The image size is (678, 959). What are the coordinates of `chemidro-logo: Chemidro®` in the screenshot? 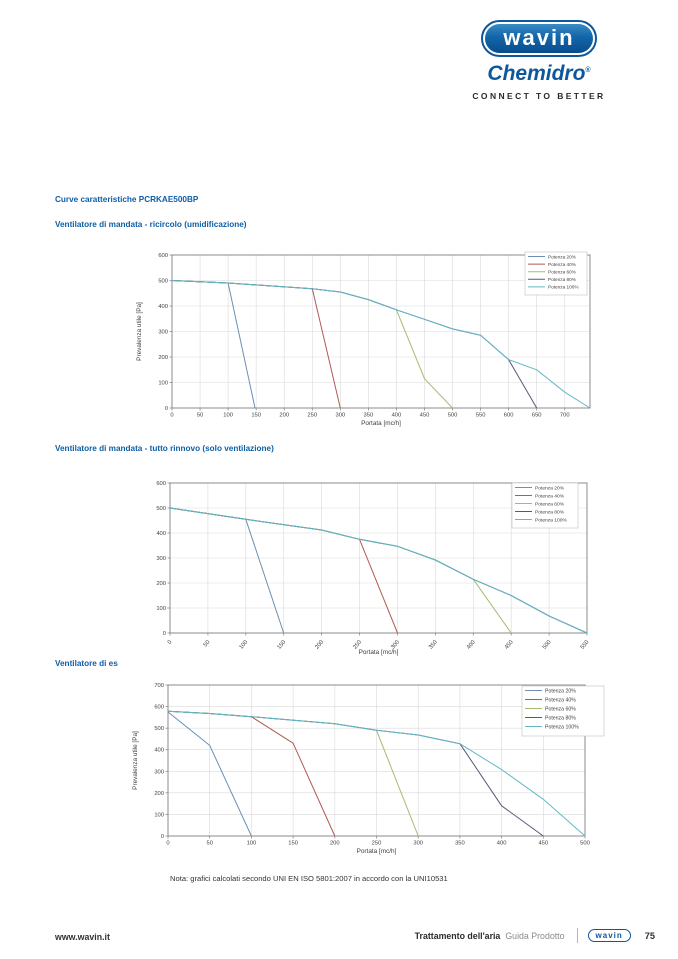 It's located at (539, 74).